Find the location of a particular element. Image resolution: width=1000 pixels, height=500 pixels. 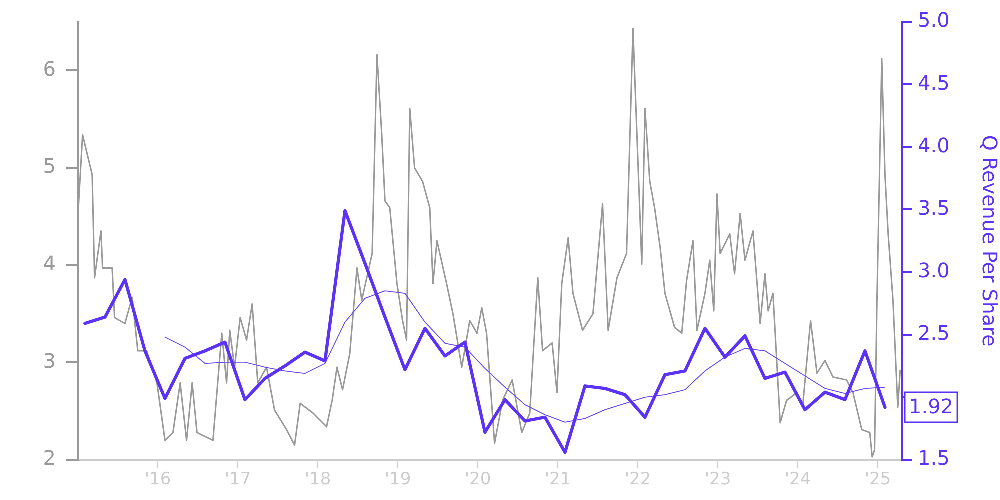

text: 1.92 is located at coordinates (931, 406).